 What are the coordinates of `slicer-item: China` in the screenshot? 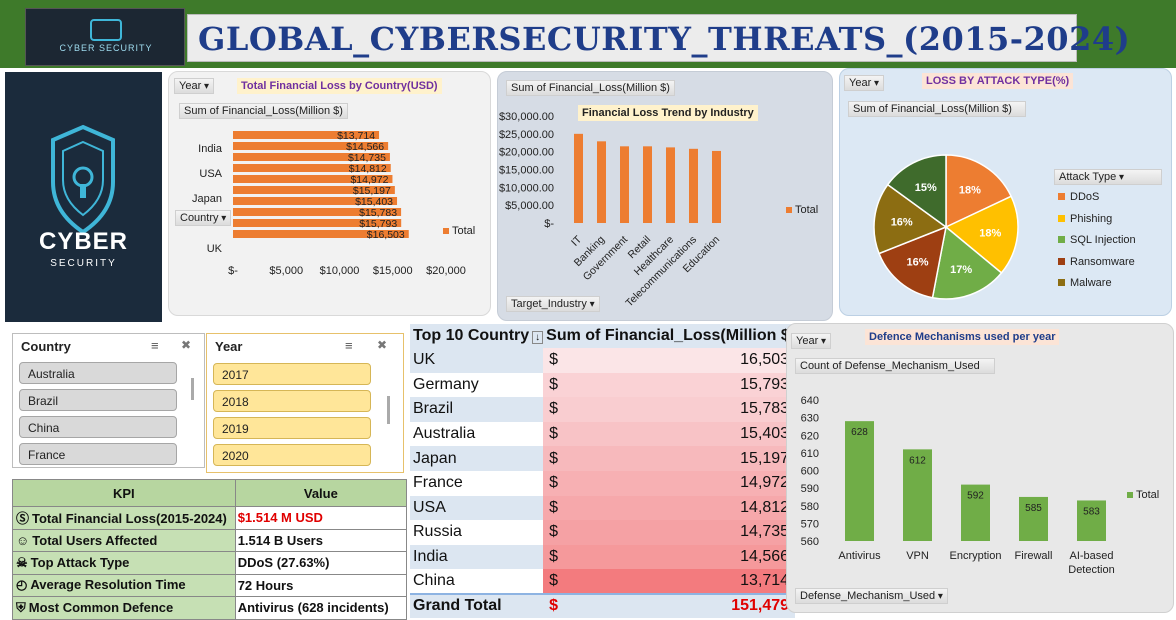 It's located at (98, 427).